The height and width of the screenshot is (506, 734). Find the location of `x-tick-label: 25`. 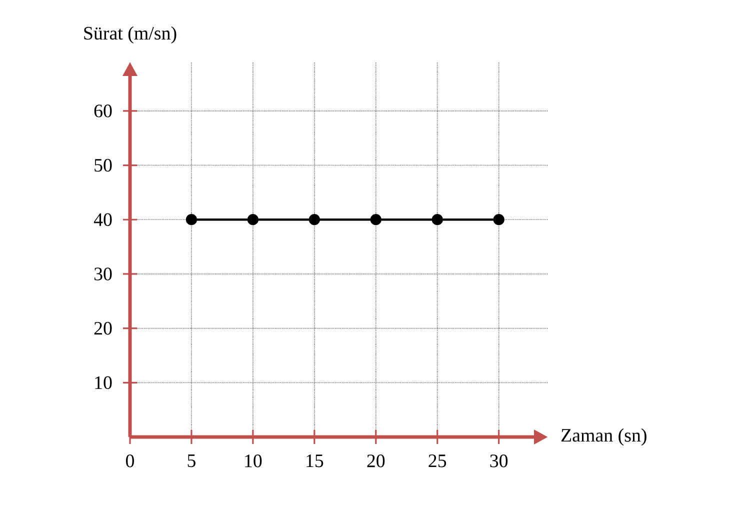

x-tick-label: 25 is located at coordinates (437, 461).